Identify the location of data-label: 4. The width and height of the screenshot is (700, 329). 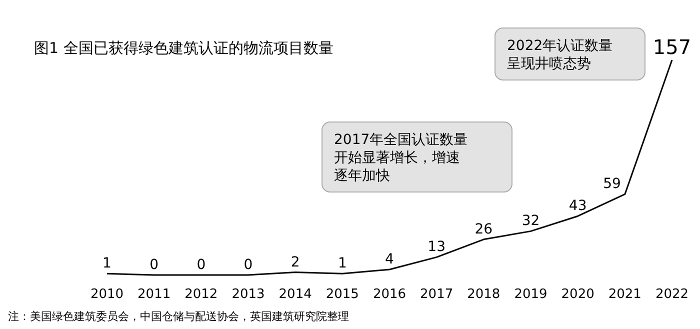
(389, 260).